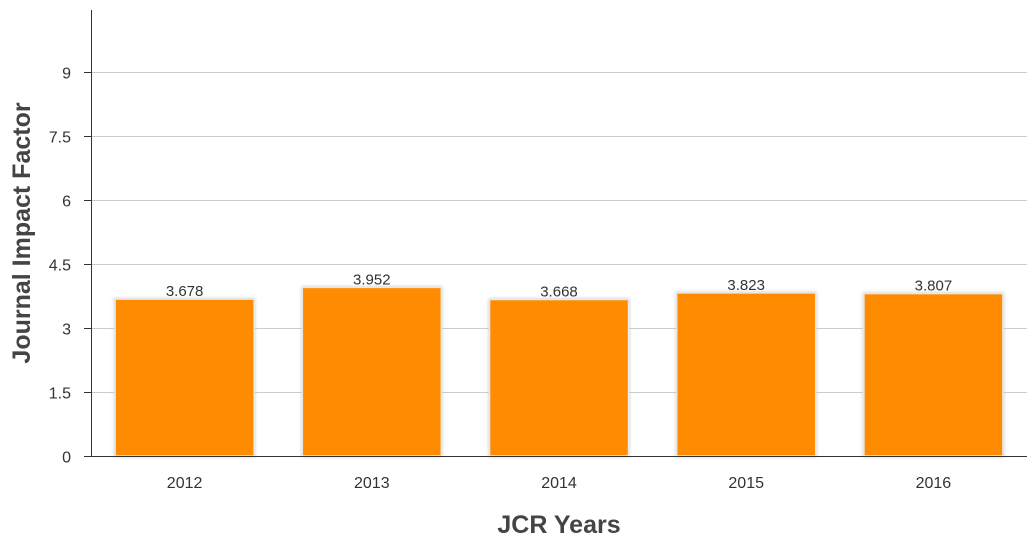  Describe the element at coordinates (372, 279) in the screenshot. I see `data-label-2013: 3.952` at that location.